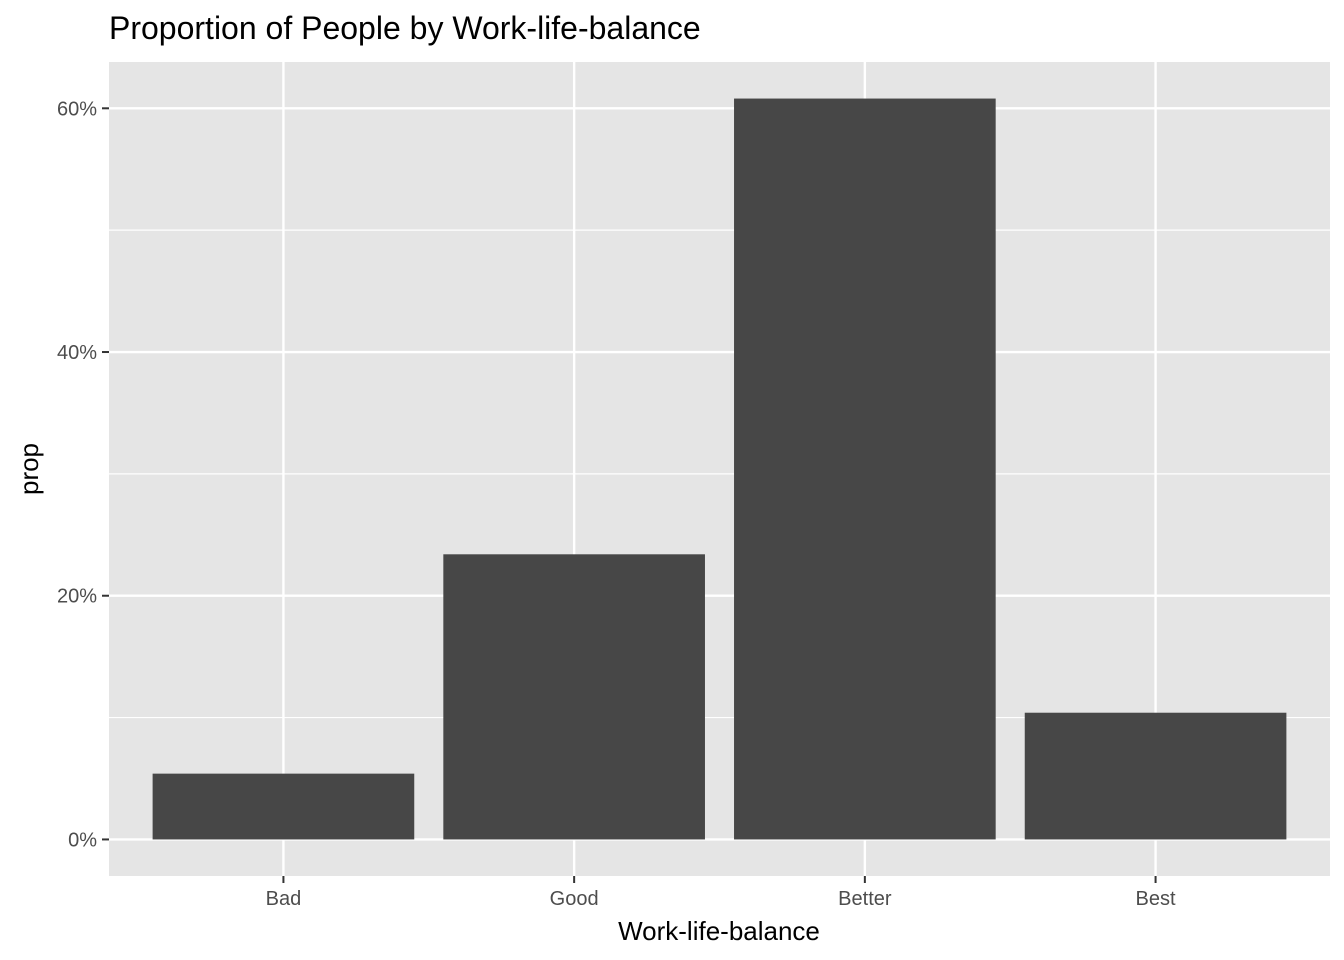  What do you see at coordinates (865, 899) in the screenshot?
I see `x-tick-label: Better` at bounding box center [865, 899].